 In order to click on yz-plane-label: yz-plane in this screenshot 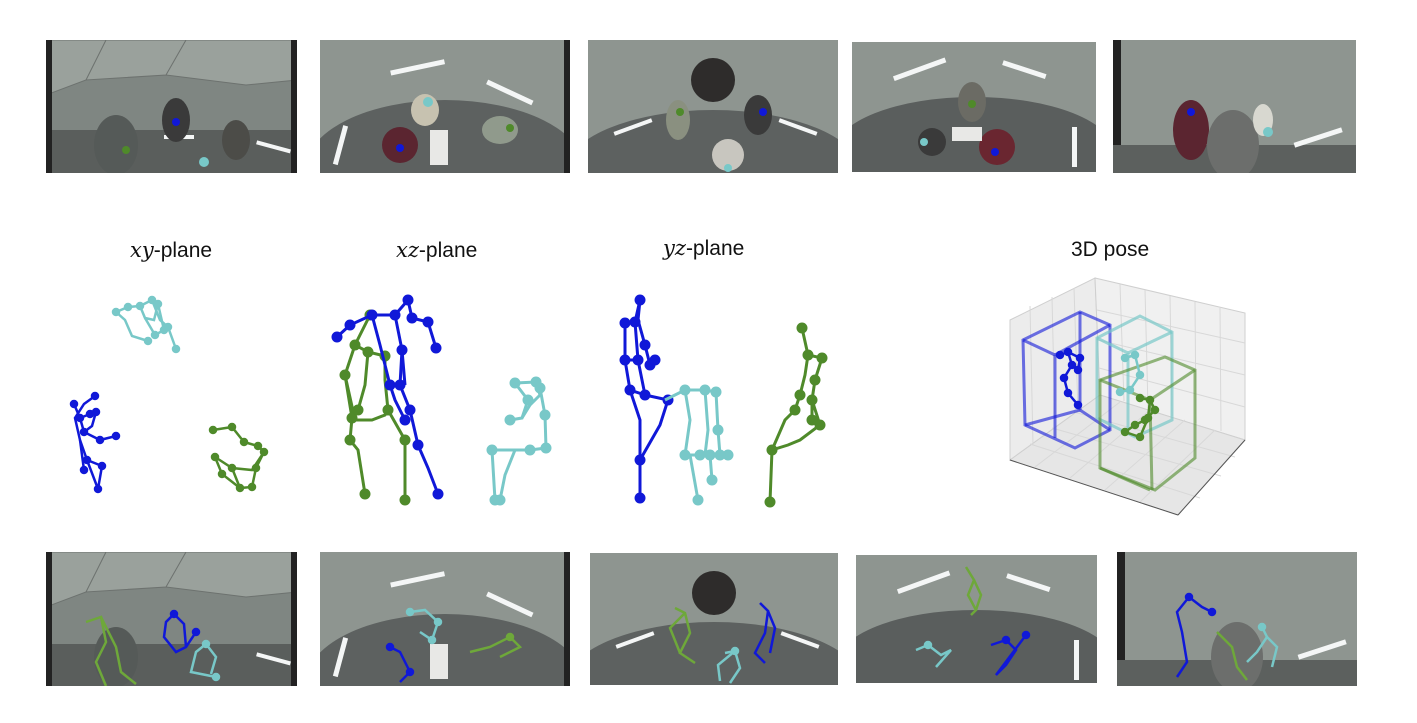, I will do `click(704, 248)`.